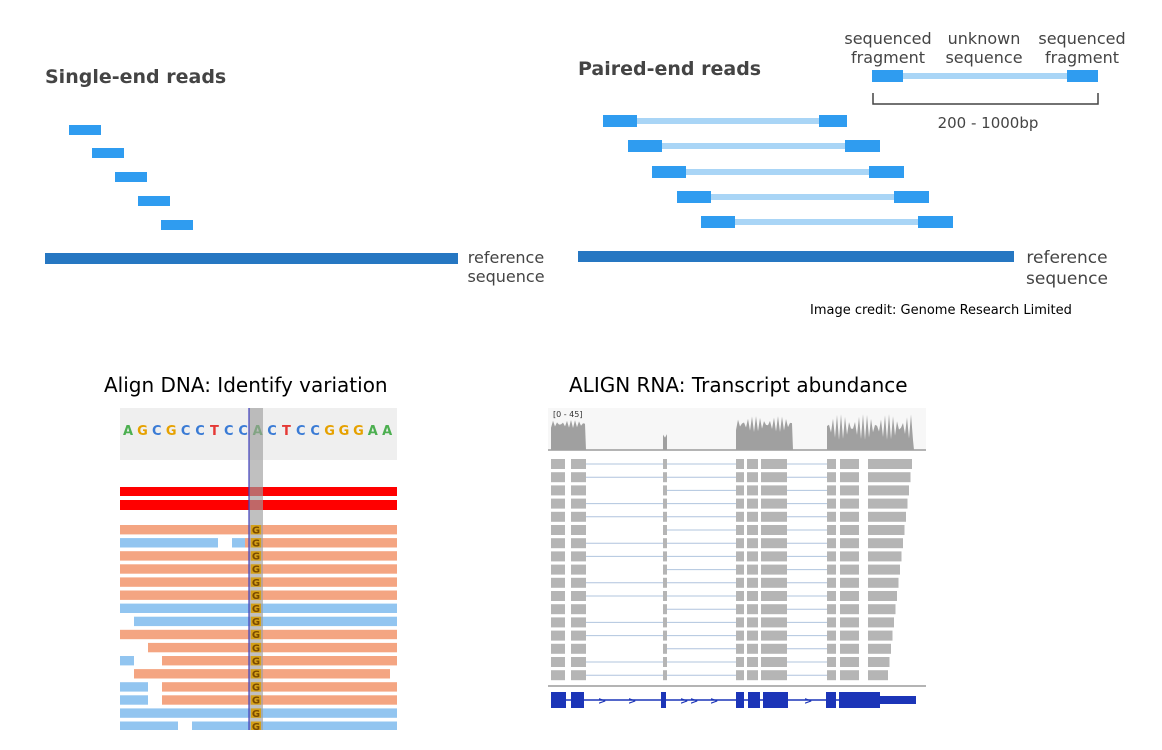 Image resolution: width=1162 pixels, height=750 pixels. I want to click on size-range-label: 200 - 1000bp, so click(988, 123).